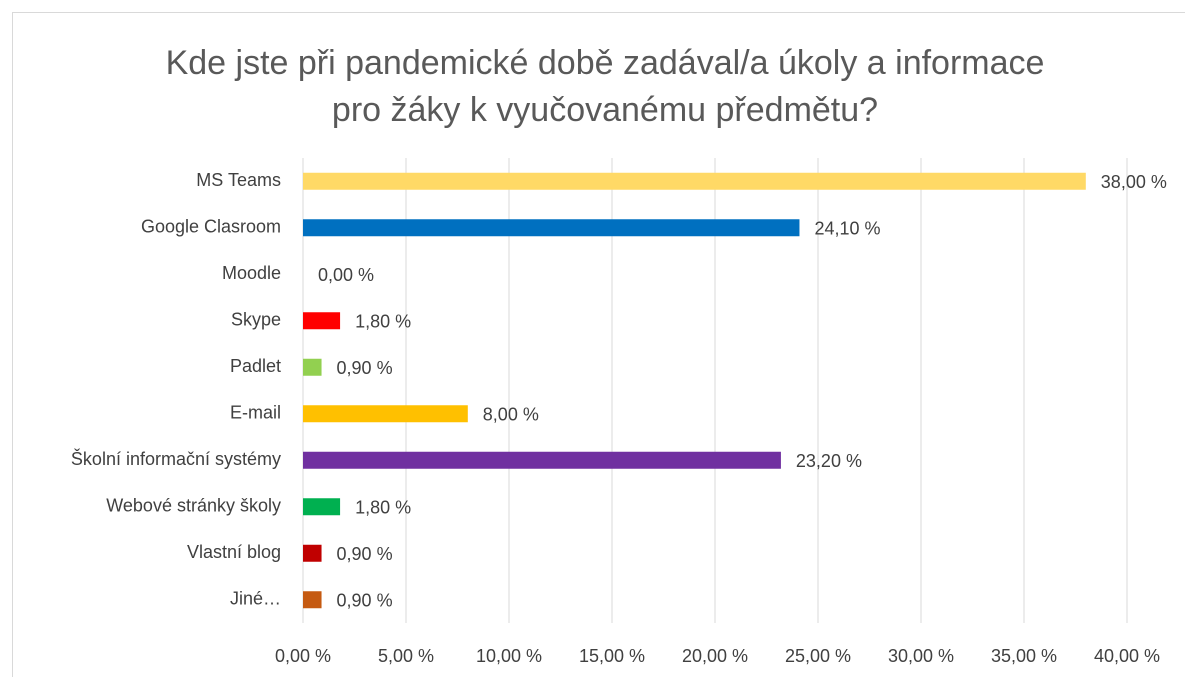 This screenshot has width=1185, height=677. Describe the element at coordinates (256, 320) in the screenshot. I see `y-tick-label: Skype` at that location.